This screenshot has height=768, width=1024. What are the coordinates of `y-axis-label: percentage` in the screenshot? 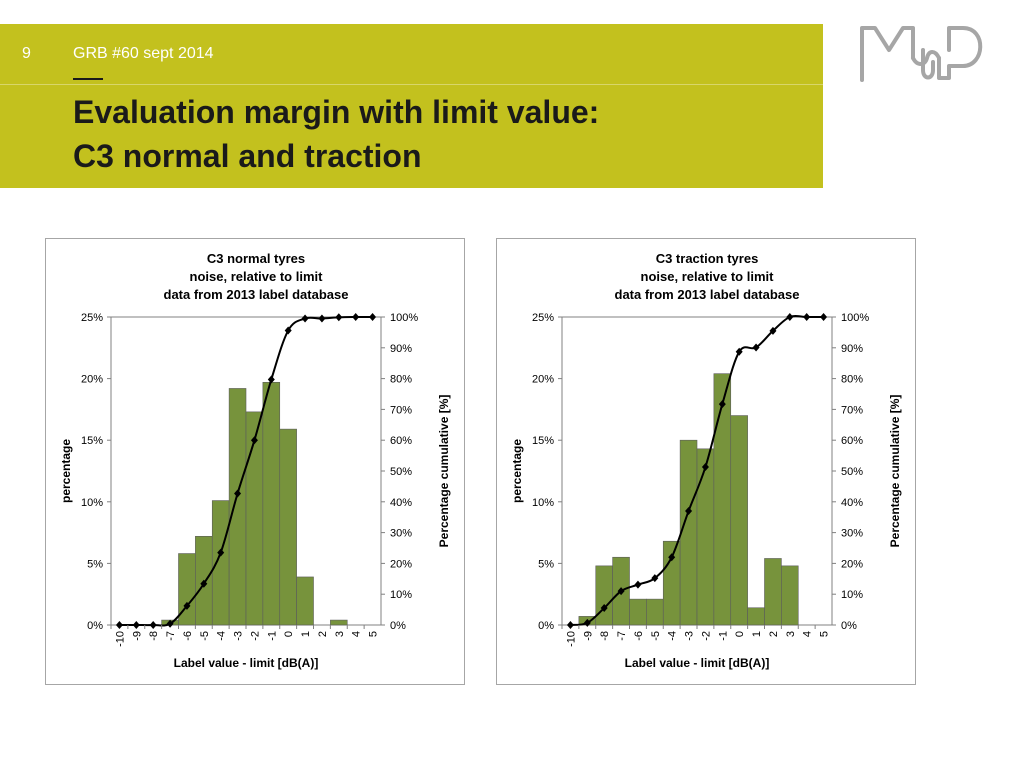 It's located at (517, 471).